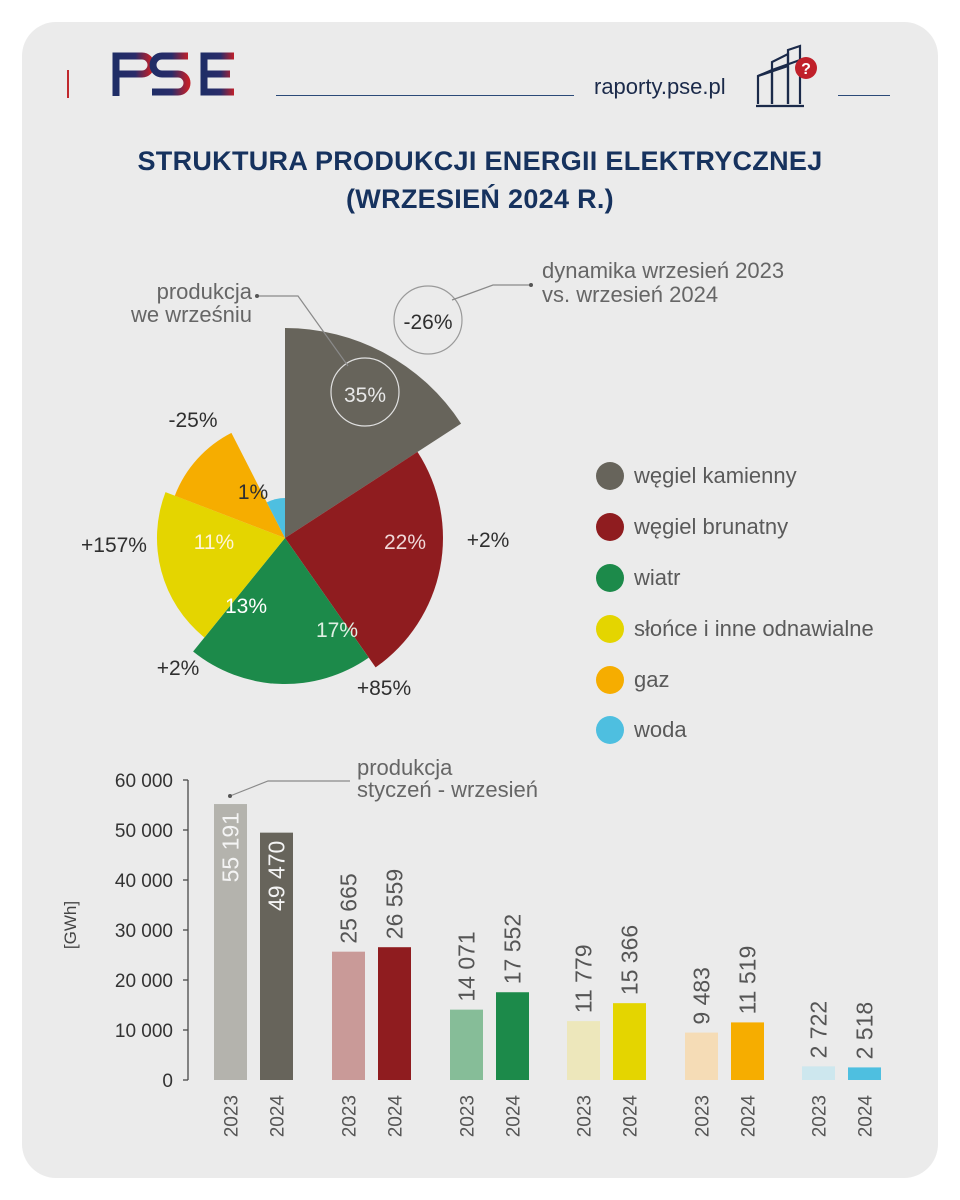 This screenshot has width=960, height=1200. I want to click on legend-item: słońce i inne odnawialne, so click(756, 629).